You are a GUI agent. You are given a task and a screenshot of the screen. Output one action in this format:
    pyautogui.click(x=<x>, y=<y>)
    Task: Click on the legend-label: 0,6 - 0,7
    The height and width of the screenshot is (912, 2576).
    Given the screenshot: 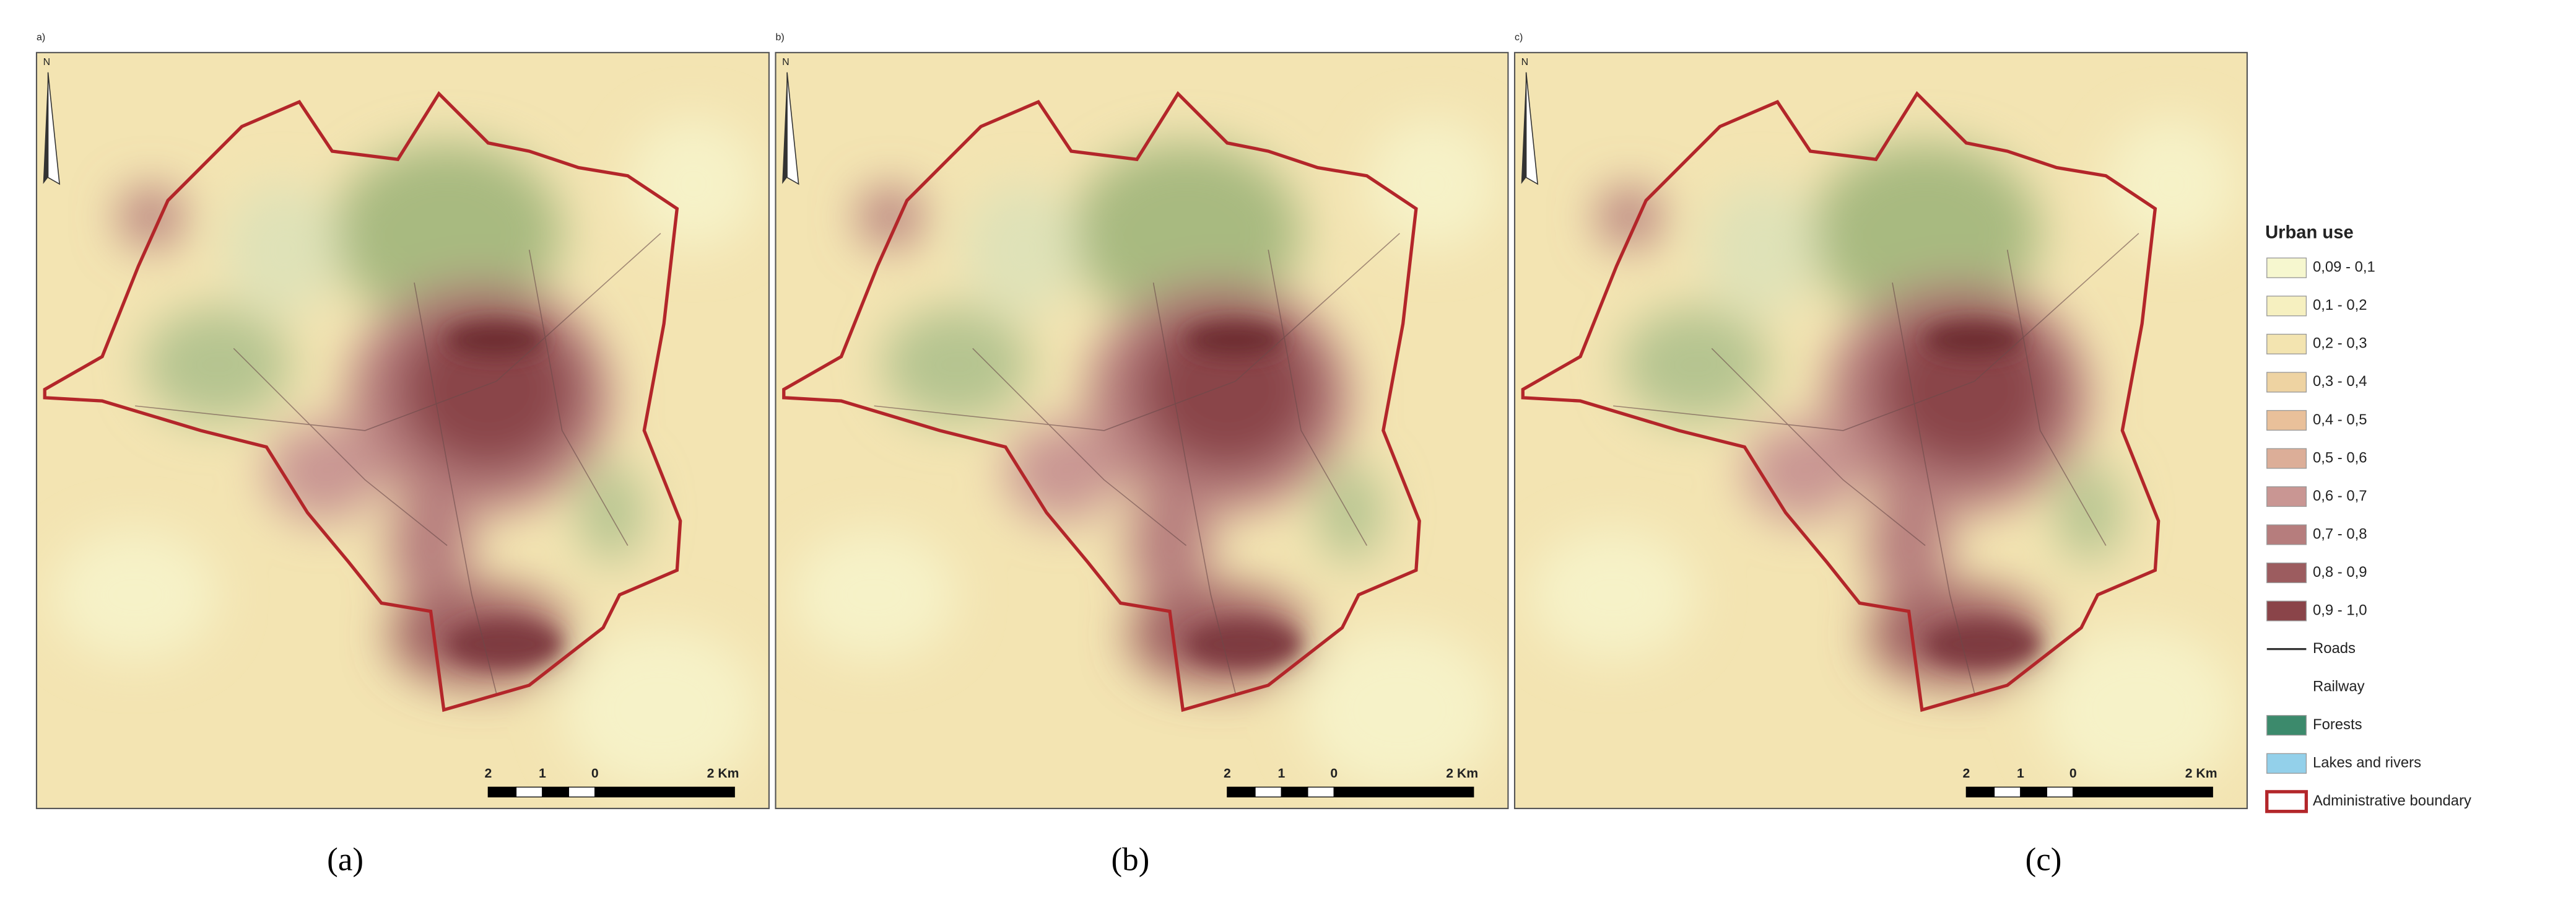 What is the action you would take?
    pyautogui.click(x=2340, y=496)
    